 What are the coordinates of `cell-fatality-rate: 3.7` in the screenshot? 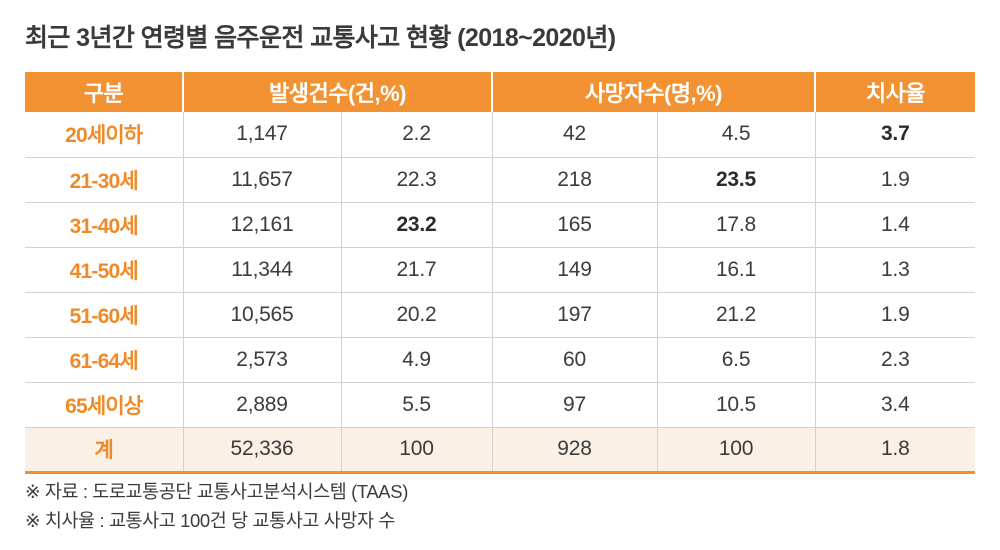 It's located at (895, 135).